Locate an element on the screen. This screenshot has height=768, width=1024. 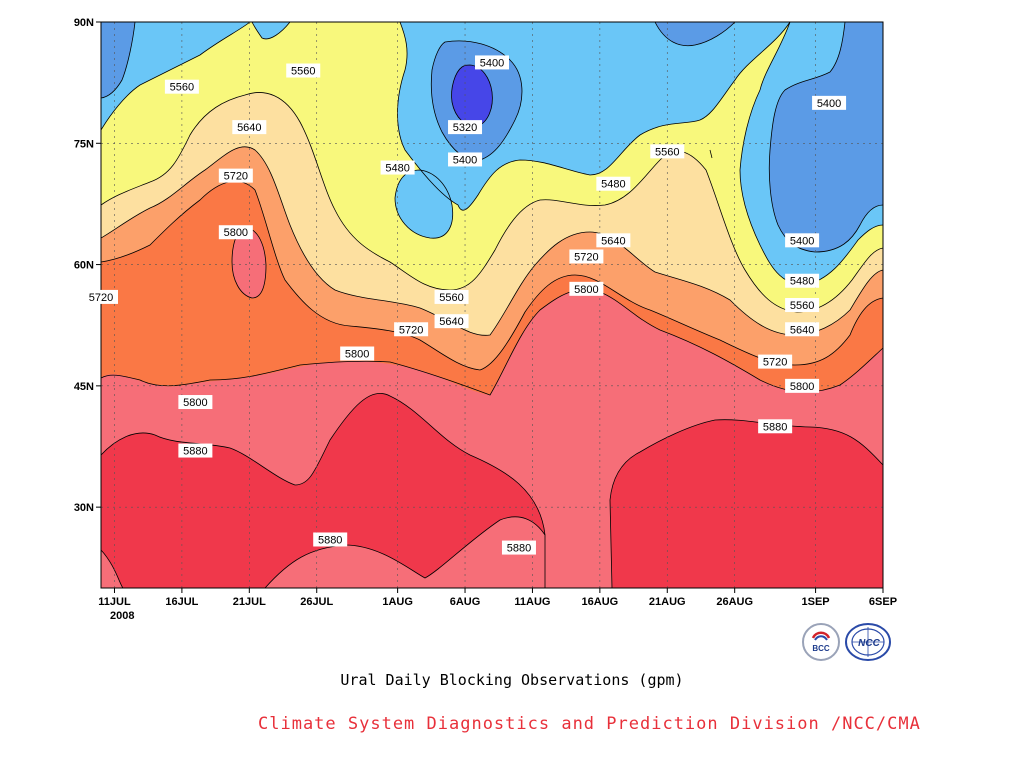
fill-5880-lower is located at coordinates (112, 569).